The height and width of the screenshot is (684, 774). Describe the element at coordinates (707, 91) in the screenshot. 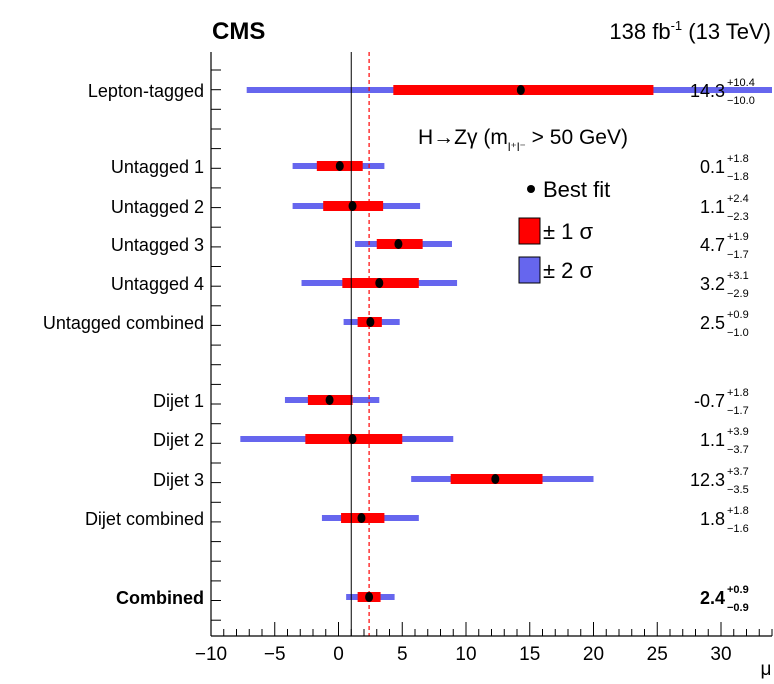

I see `value-label: 14.3` at that location.